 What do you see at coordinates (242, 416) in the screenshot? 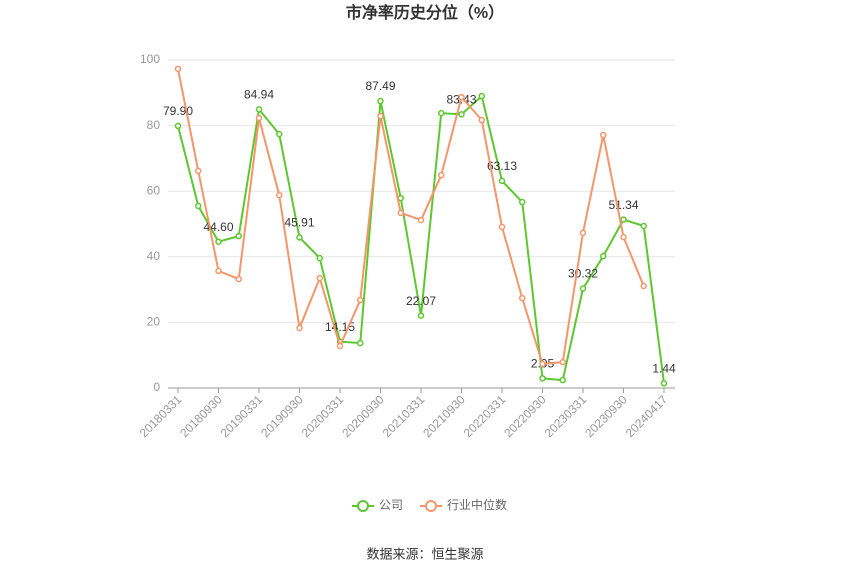
I see `x-tick-label: 20190331` at bounding box center [242, 416].